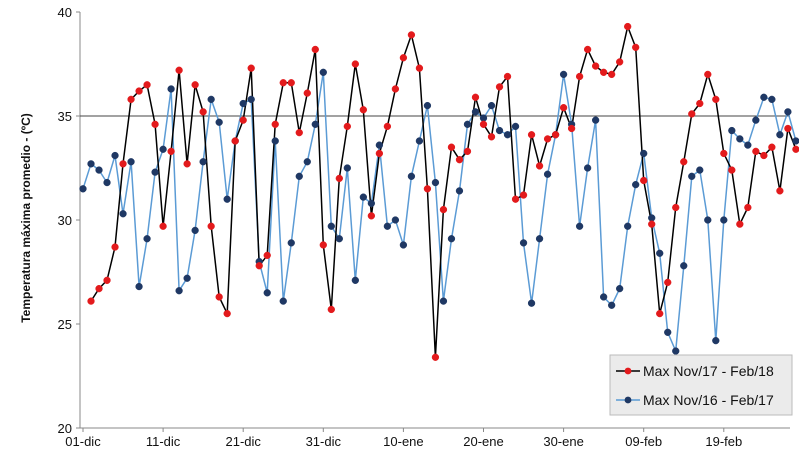 This screenshot has width=799, height=454. What do you see at coordinates (26, 218) in the screenshot?
I see `y-axis-label: Temperatura máxima promedio - (ºC)` at bounding box center [26, 218].